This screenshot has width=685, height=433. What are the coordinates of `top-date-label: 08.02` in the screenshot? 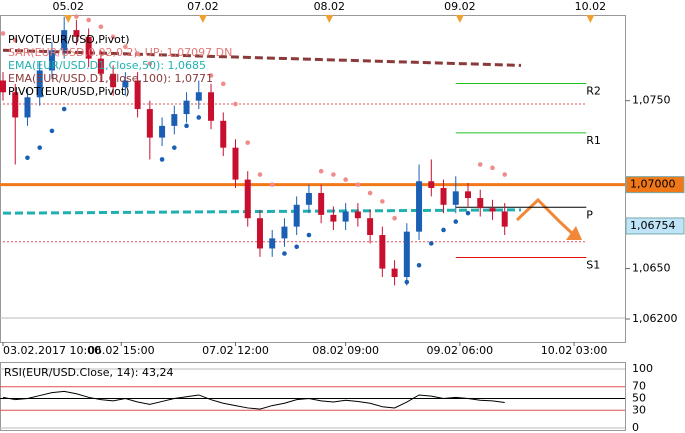 It's located at (330, 6).